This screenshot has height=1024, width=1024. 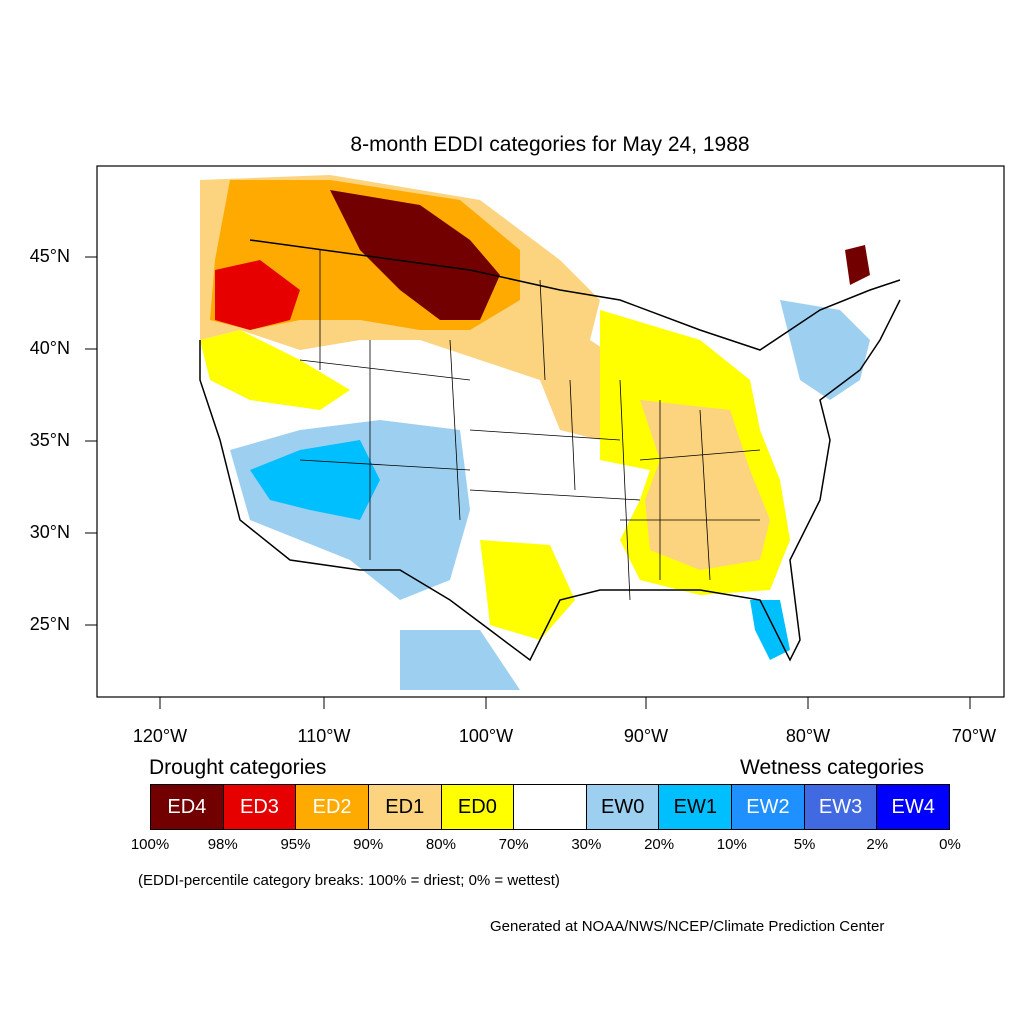 I want to click on region-ed4-east, so click(x=857, y=265).